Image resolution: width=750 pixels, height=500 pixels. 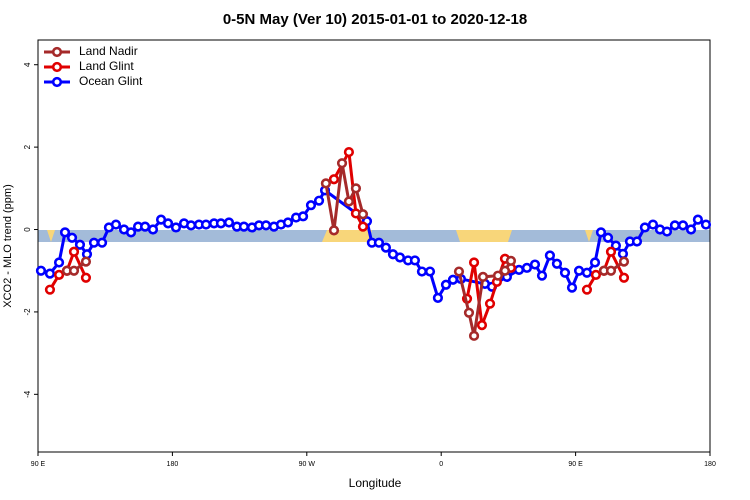 What do you see at coordinates (108, 51) in the screenshot?
I see `legend-label: Land Nadir` at bounding box center [108, 51].